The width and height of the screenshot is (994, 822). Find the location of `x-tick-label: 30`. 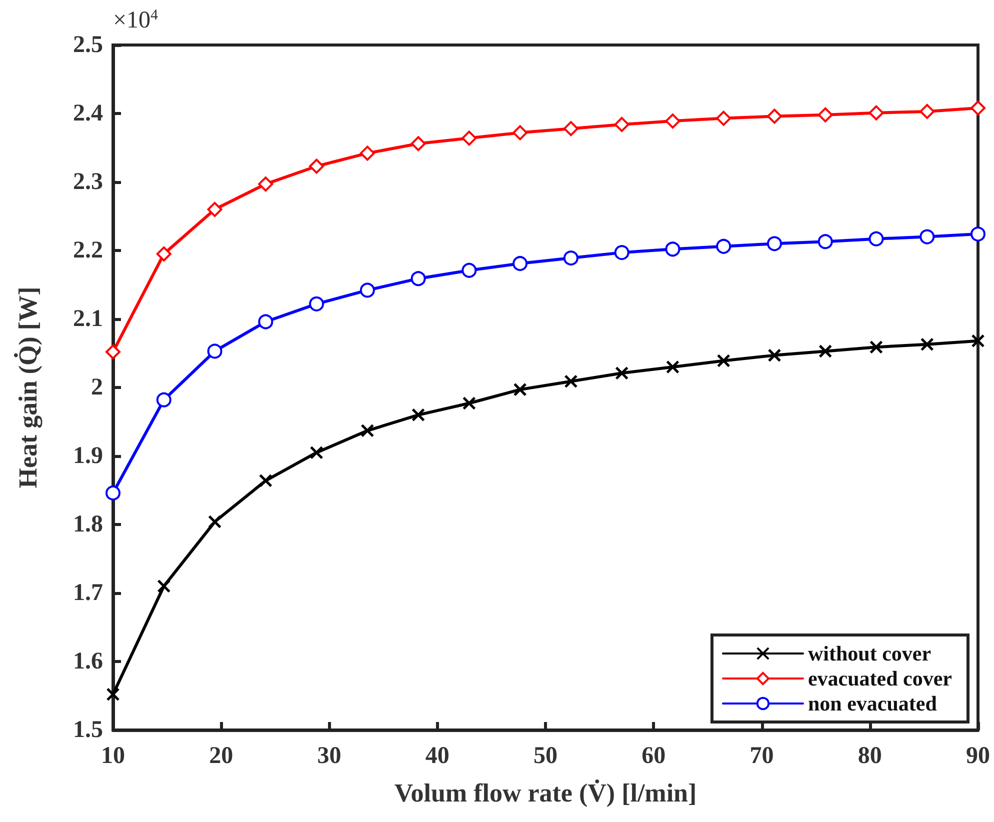

x-tick-label: 30 is located at coordinates (329, 756).